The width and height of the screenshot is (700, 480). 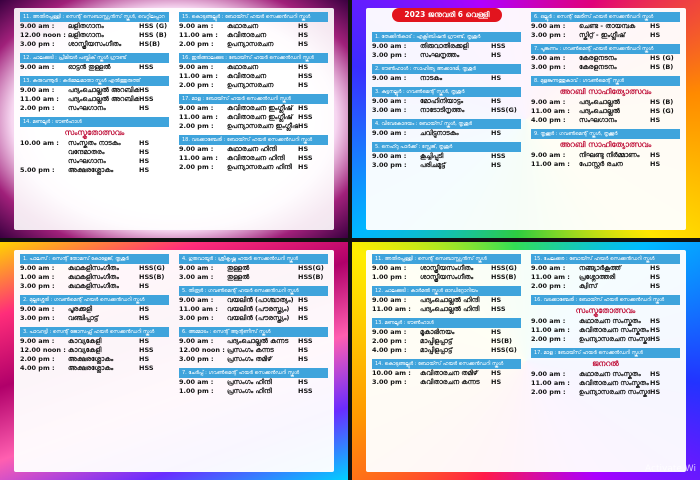 I want to click on event-name: പ്രസംഗം ഹിന്ദി, so click(x=249, y=382).